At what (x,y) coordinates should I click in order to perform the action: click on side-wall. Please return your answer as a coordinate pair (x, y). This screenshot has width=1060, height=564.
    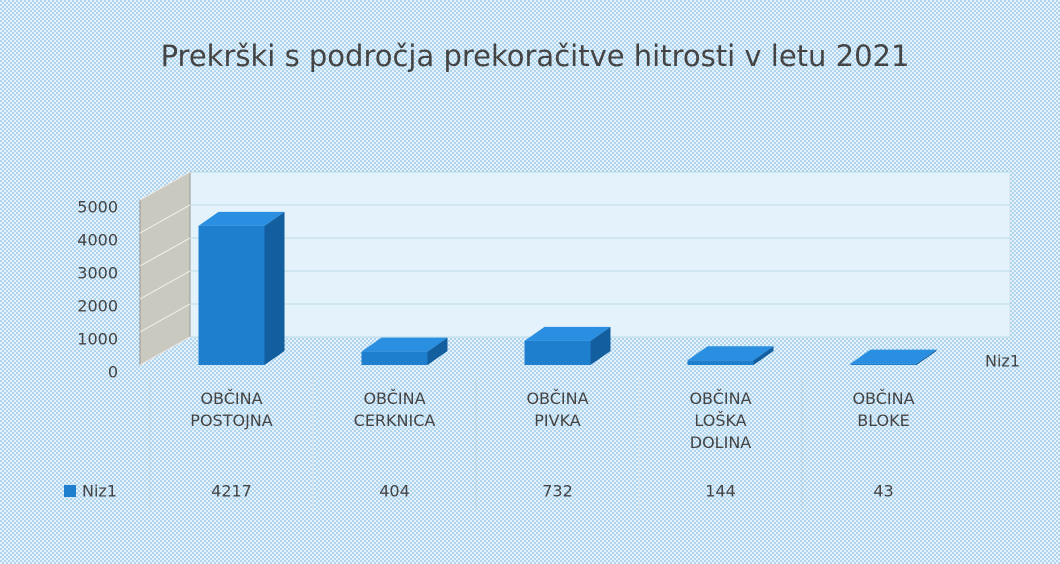
    Looking at the image, I should click on (165, 268).